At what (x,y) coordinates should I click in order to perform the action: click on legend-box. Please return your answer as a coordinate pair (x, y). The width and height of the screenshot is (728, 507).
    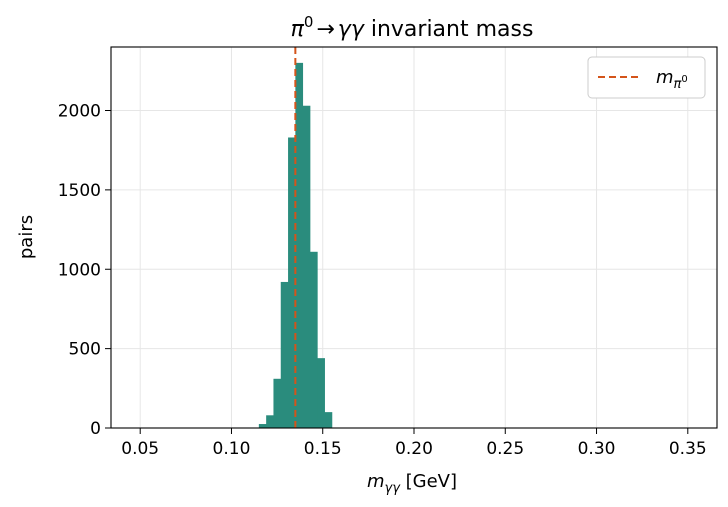
    Looking at the image, I should click on (646, 77).